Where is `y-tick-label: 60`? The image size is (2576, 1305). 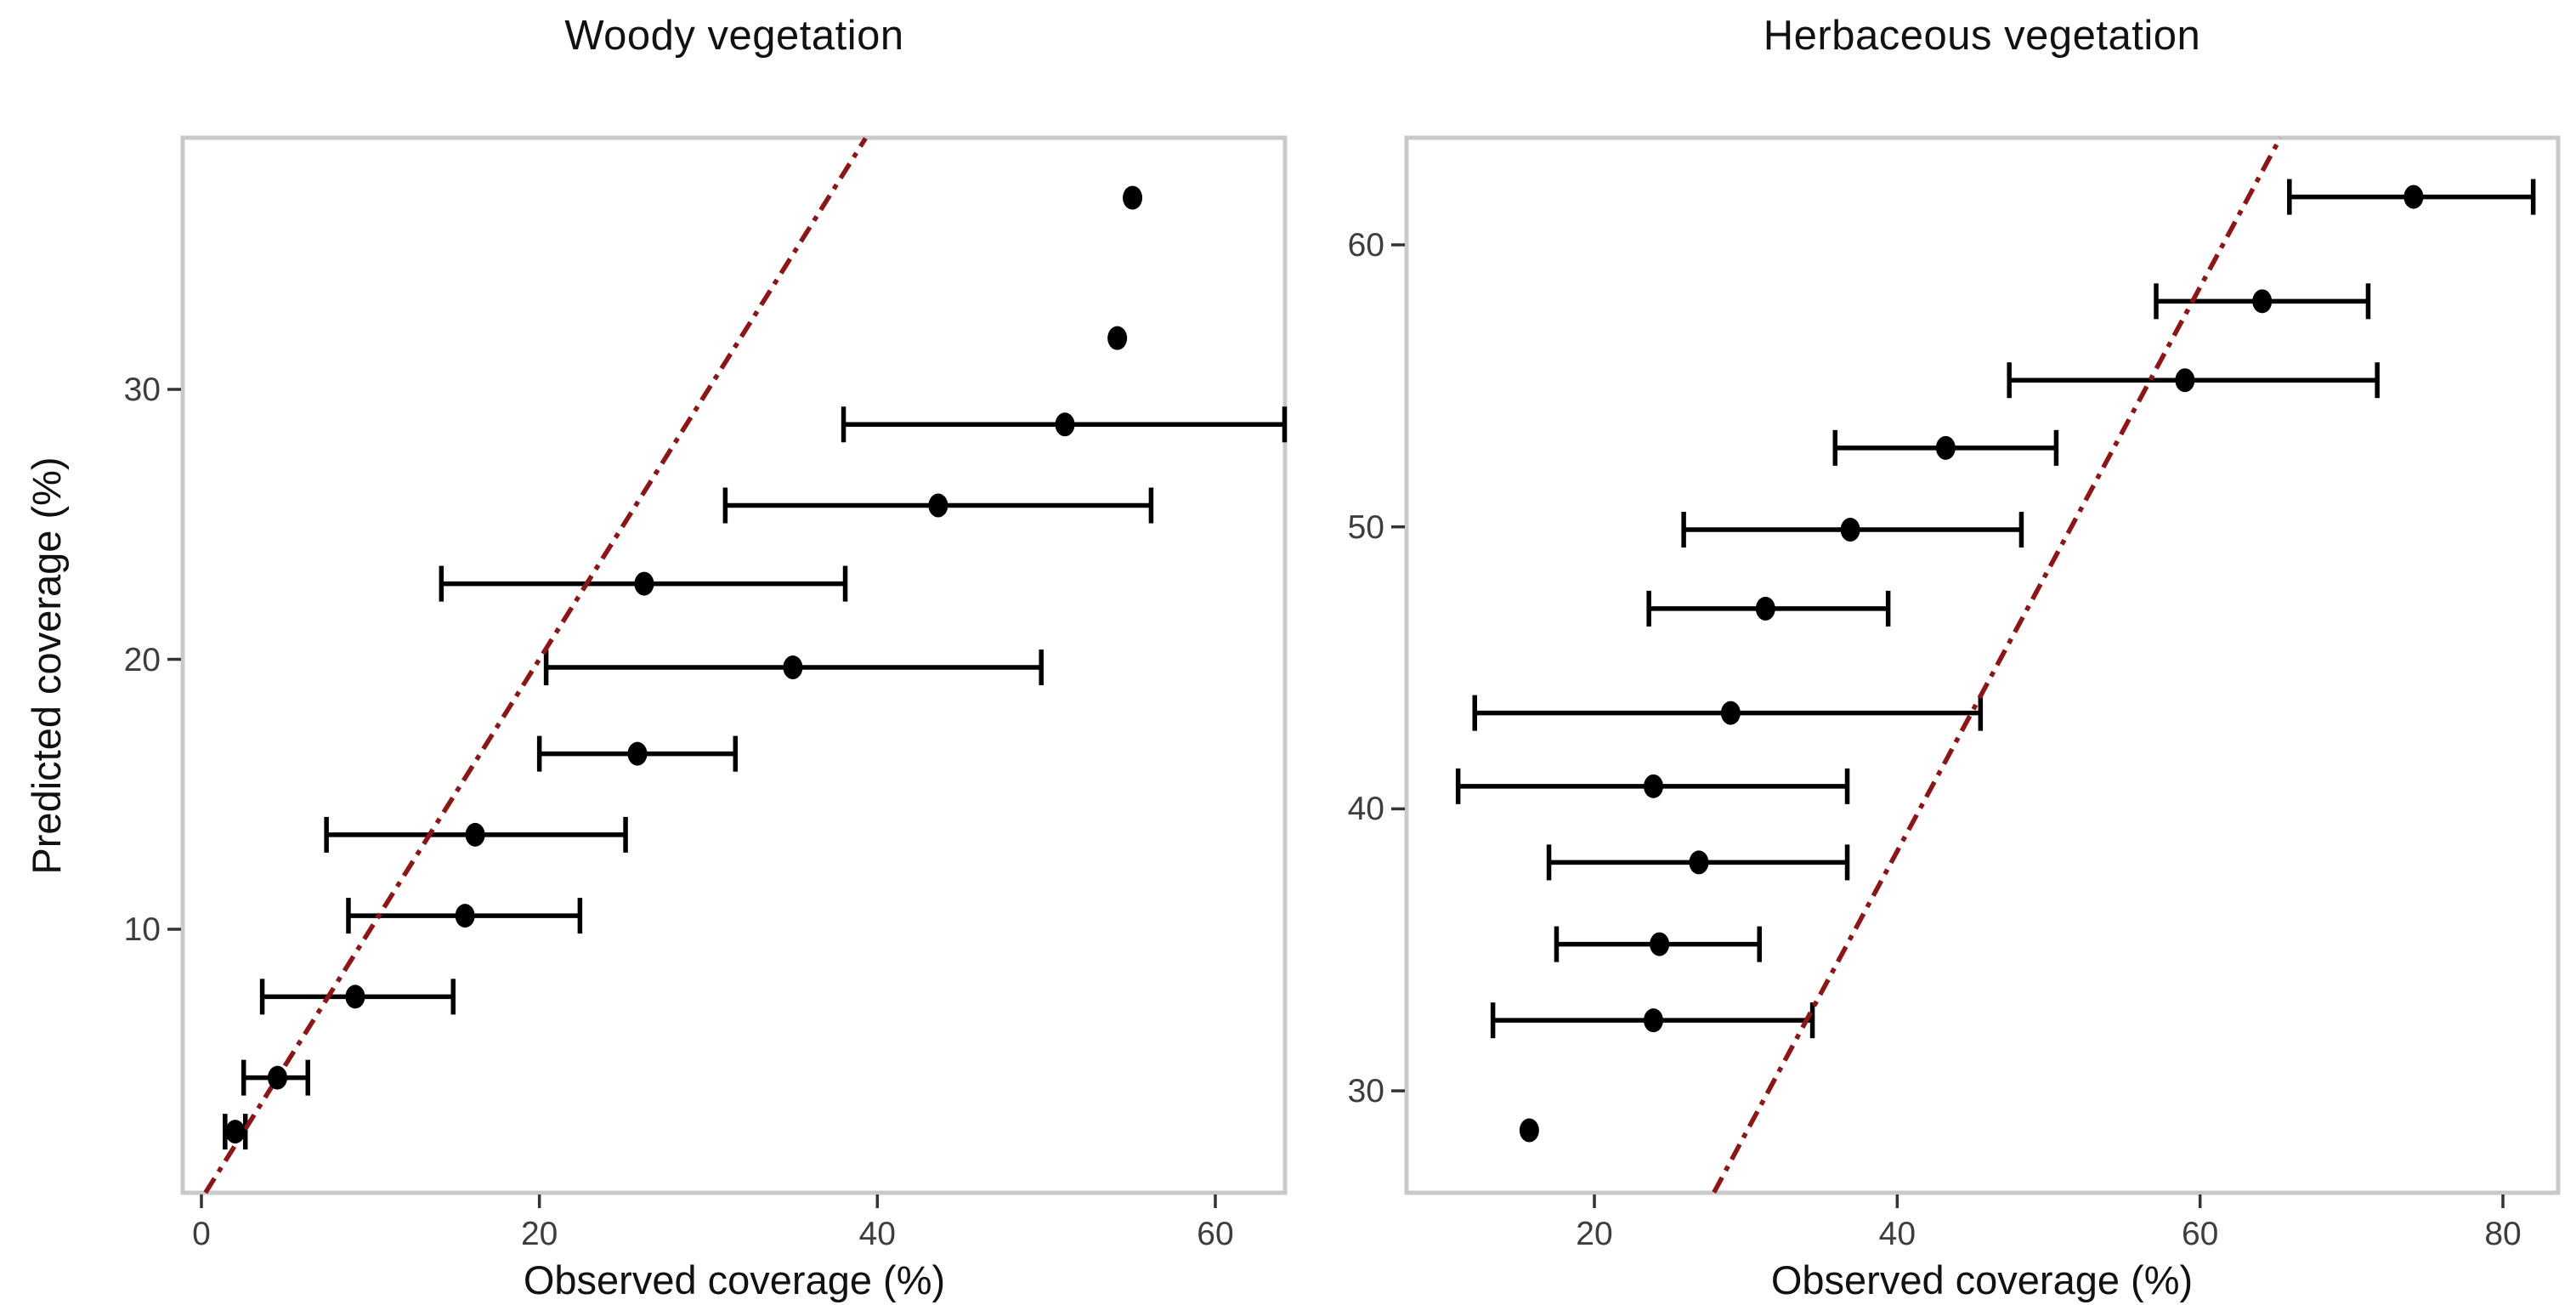 y-tick-label: 60 is located at coordinates (1365, 245).